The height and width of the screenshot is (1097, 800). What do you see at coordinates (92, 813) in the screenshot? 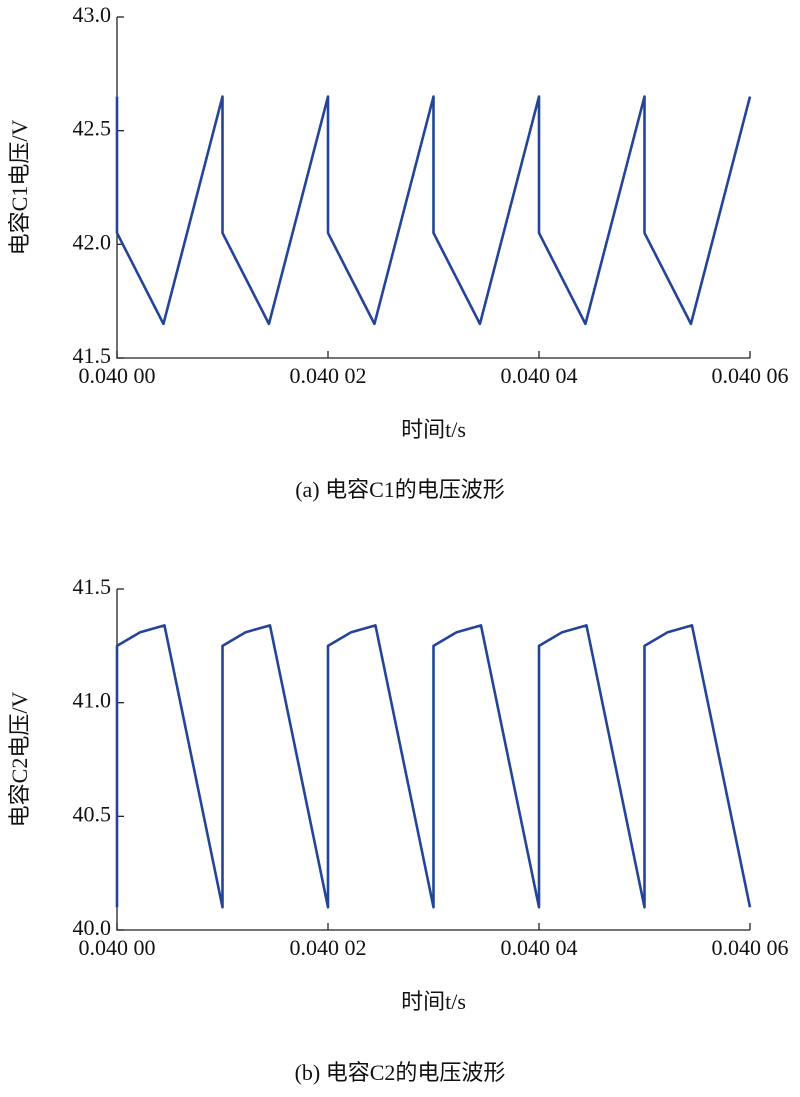
I see `y-tick-label: 40.5` at bounding box center [92, 813].